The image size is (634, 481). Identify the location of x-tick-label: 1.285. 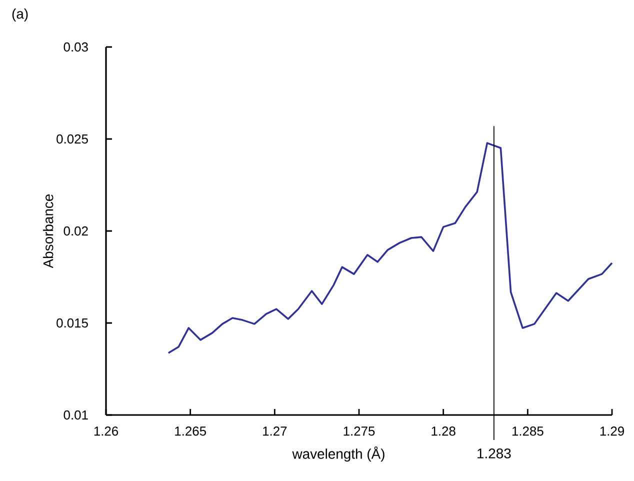
(528, 431).